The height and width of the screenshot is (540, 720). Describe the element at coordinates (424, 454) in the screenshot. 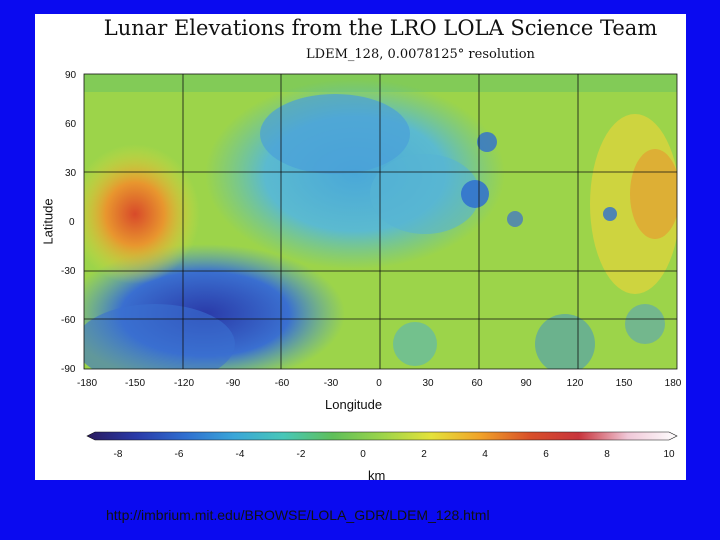

I see `colorbar-tick-label: 2` at that location.